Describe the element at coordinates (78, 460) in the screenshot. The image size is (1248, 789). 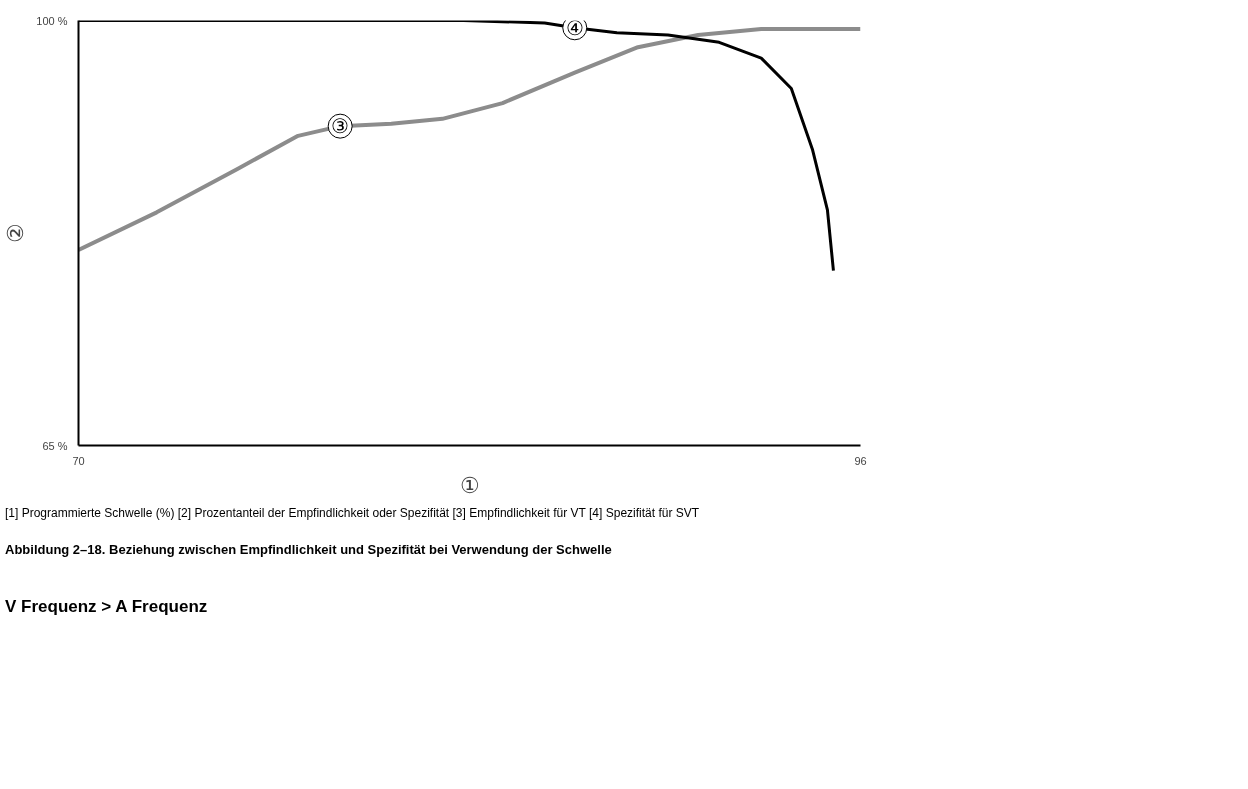
I see `x-tick-label: 70` at that location.